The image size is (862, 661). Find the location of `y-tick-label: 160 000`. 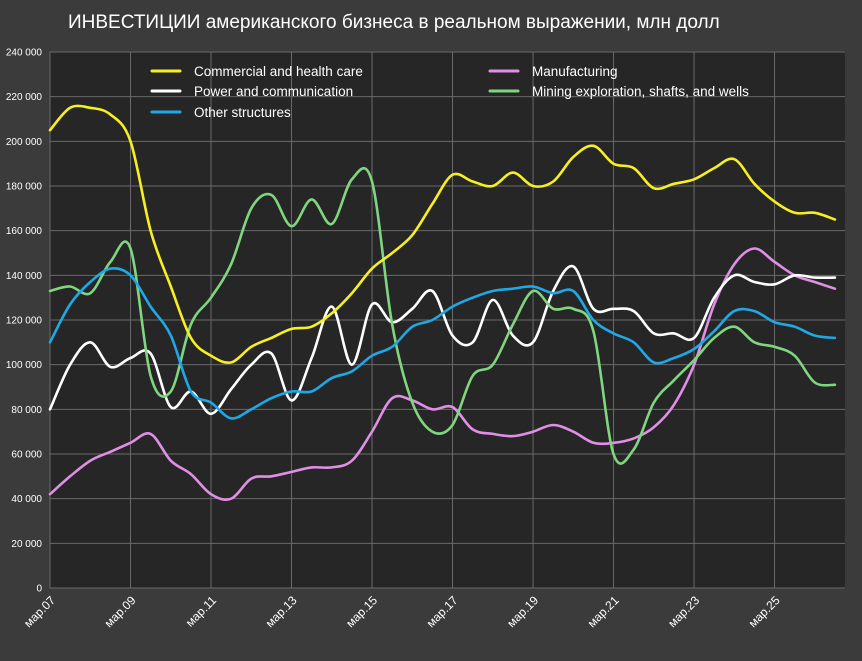

y-tick-label: 160 000 is located at coordinates (24, 231).